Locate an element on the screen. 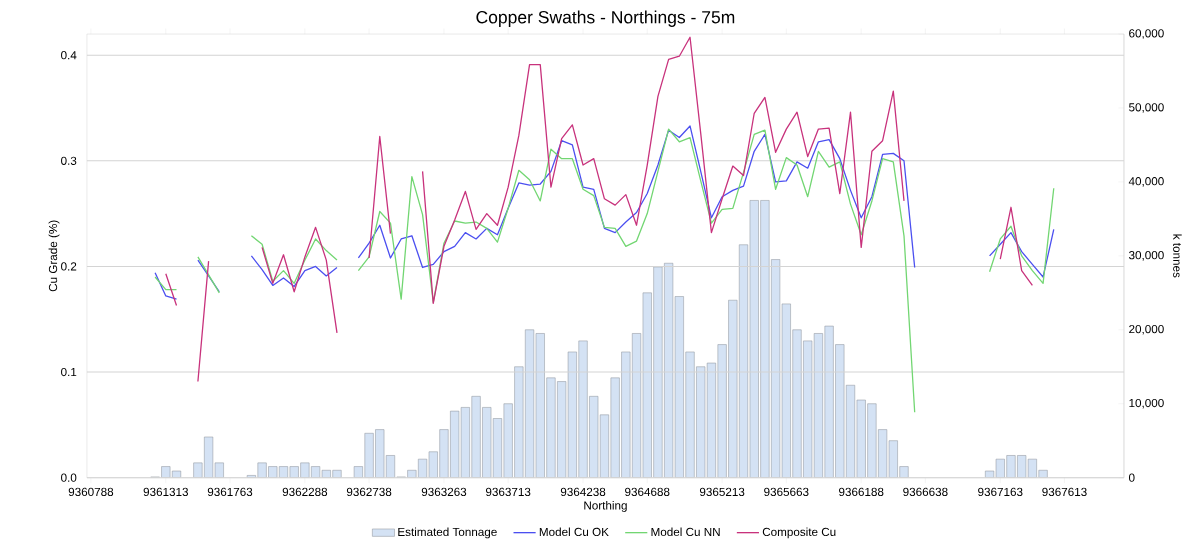  y-tick-label: 0.3 is located at coordinates (69, 161).